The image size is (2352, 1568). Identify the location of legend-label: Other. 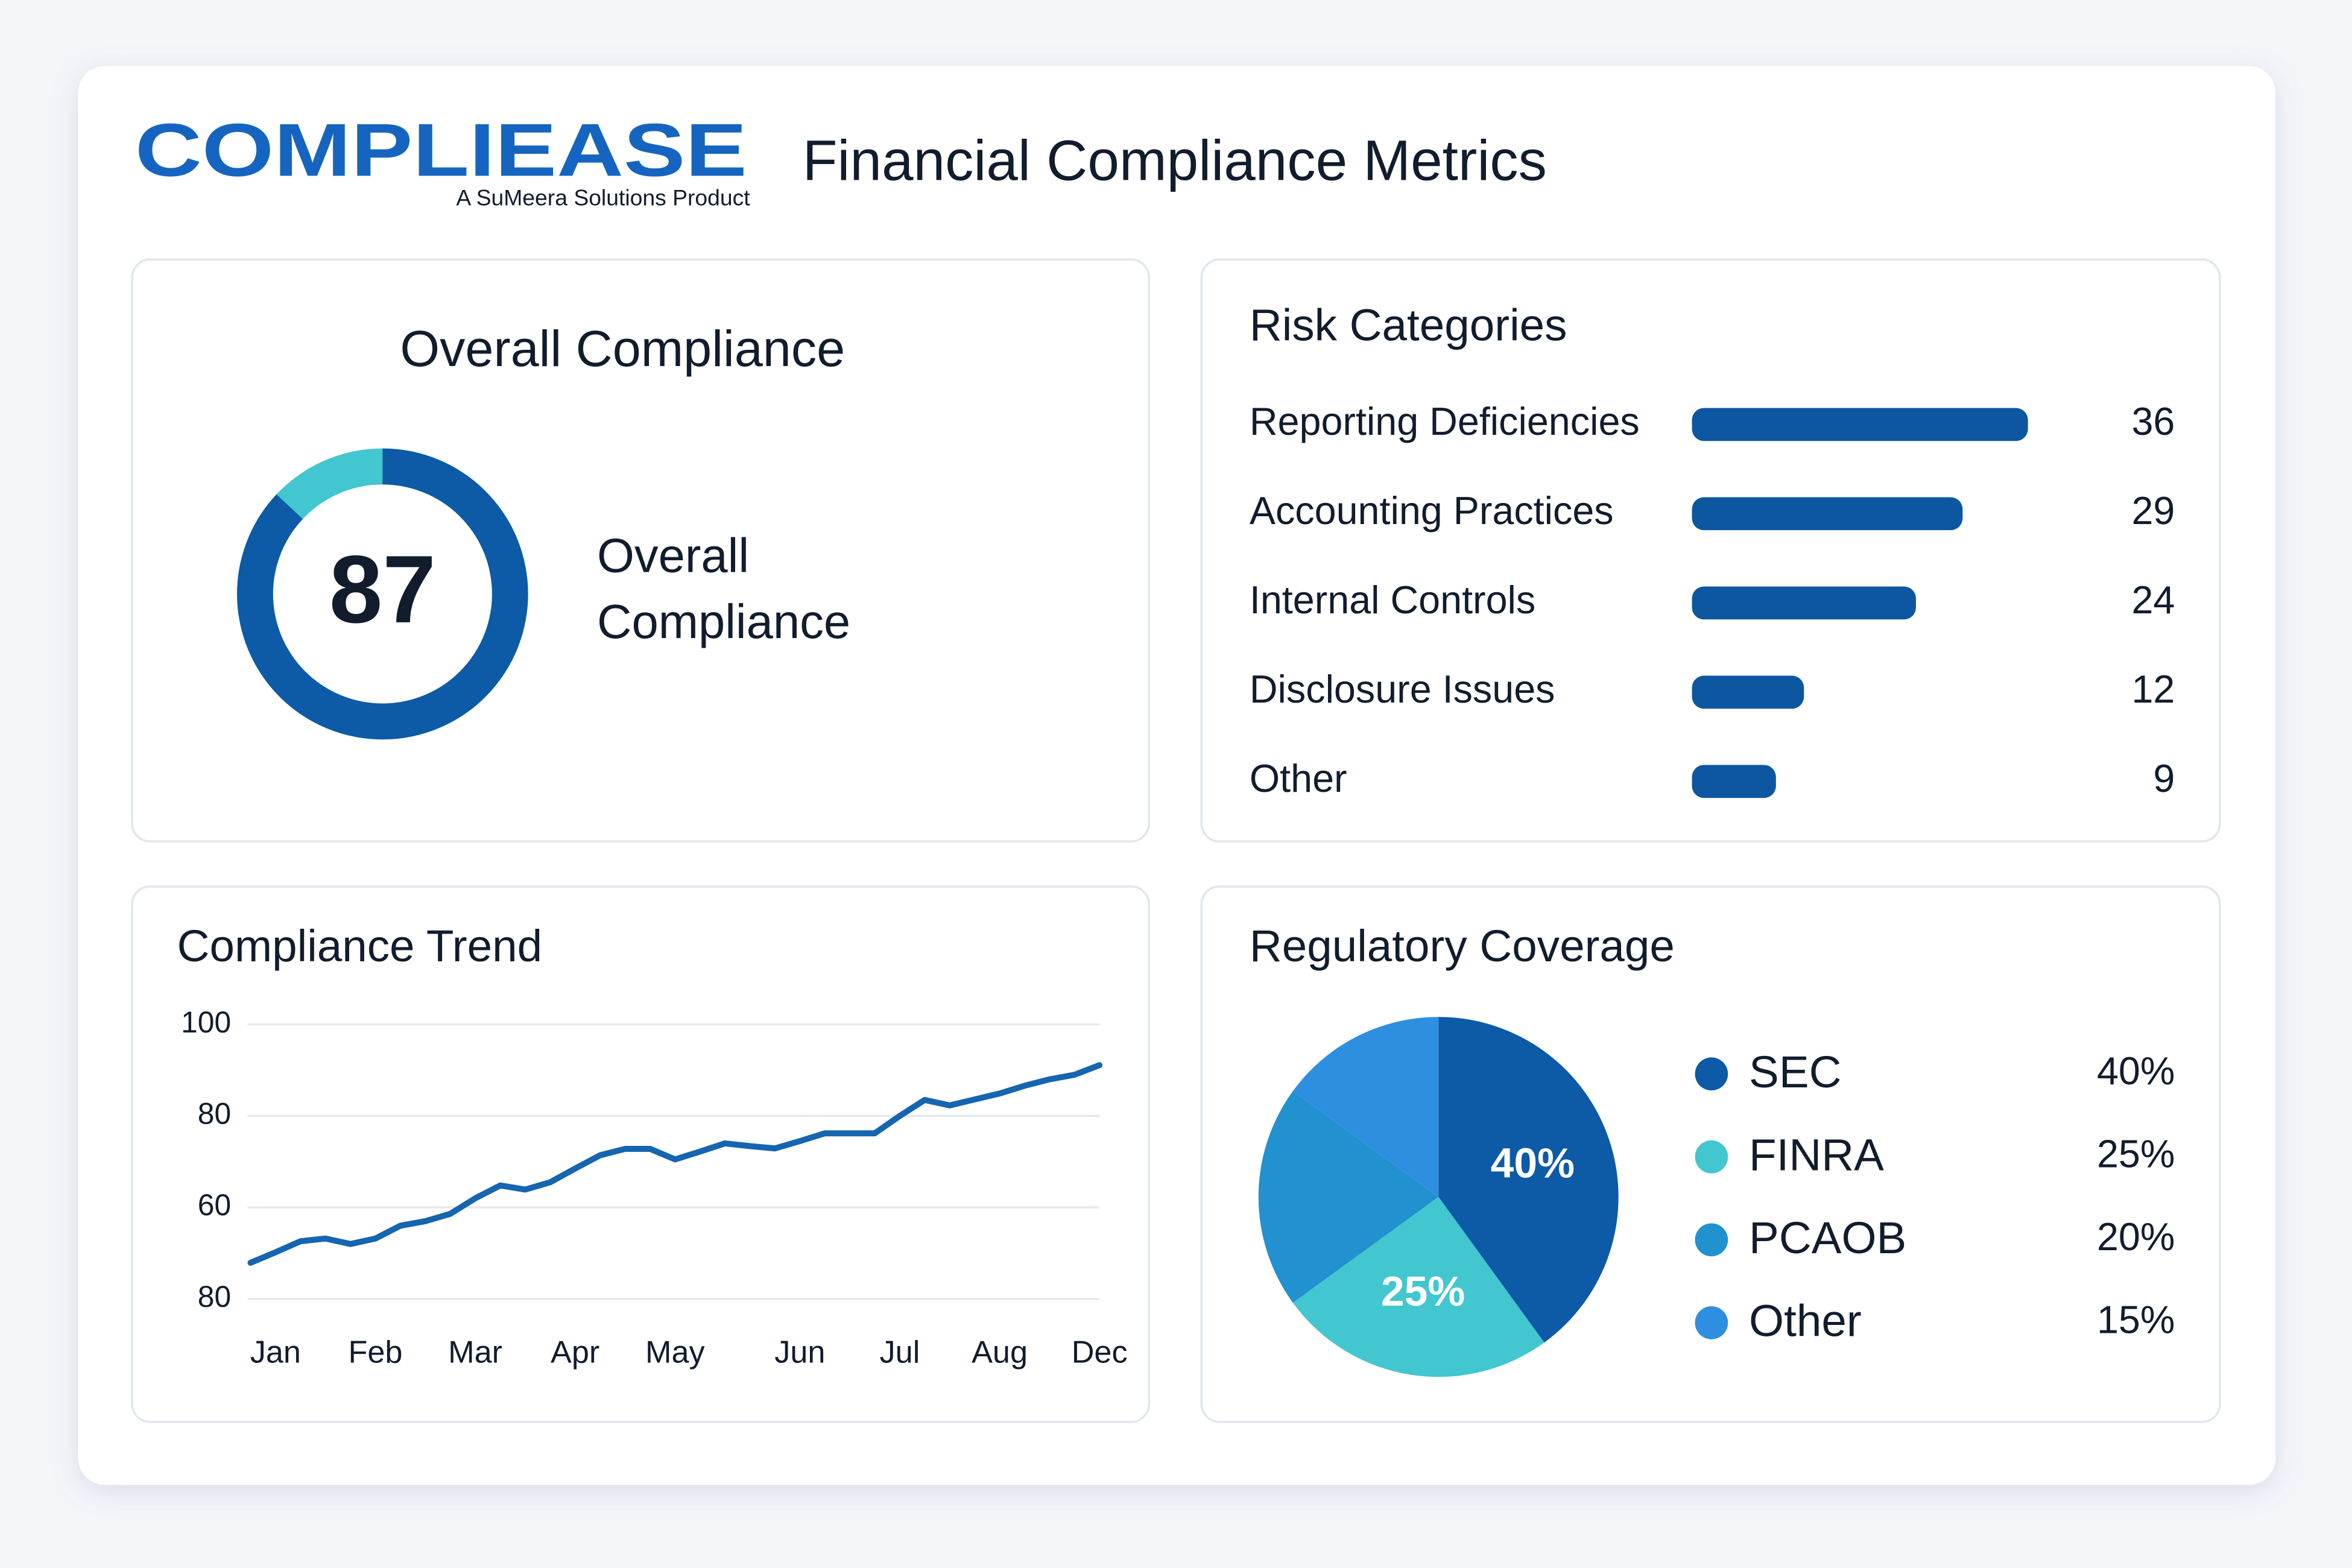
(1805, 1321).